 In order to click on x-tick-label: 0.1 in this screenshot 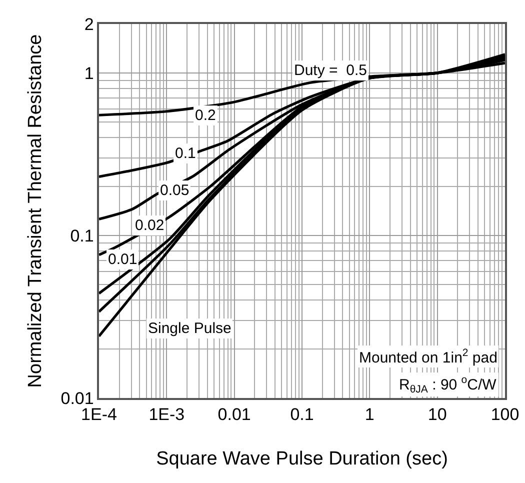, I will do `click(302, 414)`.